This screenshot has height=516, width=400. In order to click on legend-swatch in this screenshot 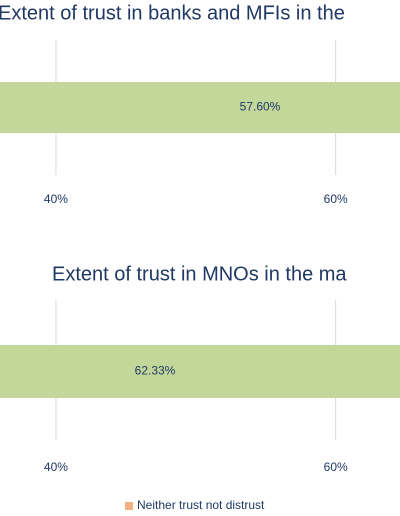, I will do `click(129, 506)`.